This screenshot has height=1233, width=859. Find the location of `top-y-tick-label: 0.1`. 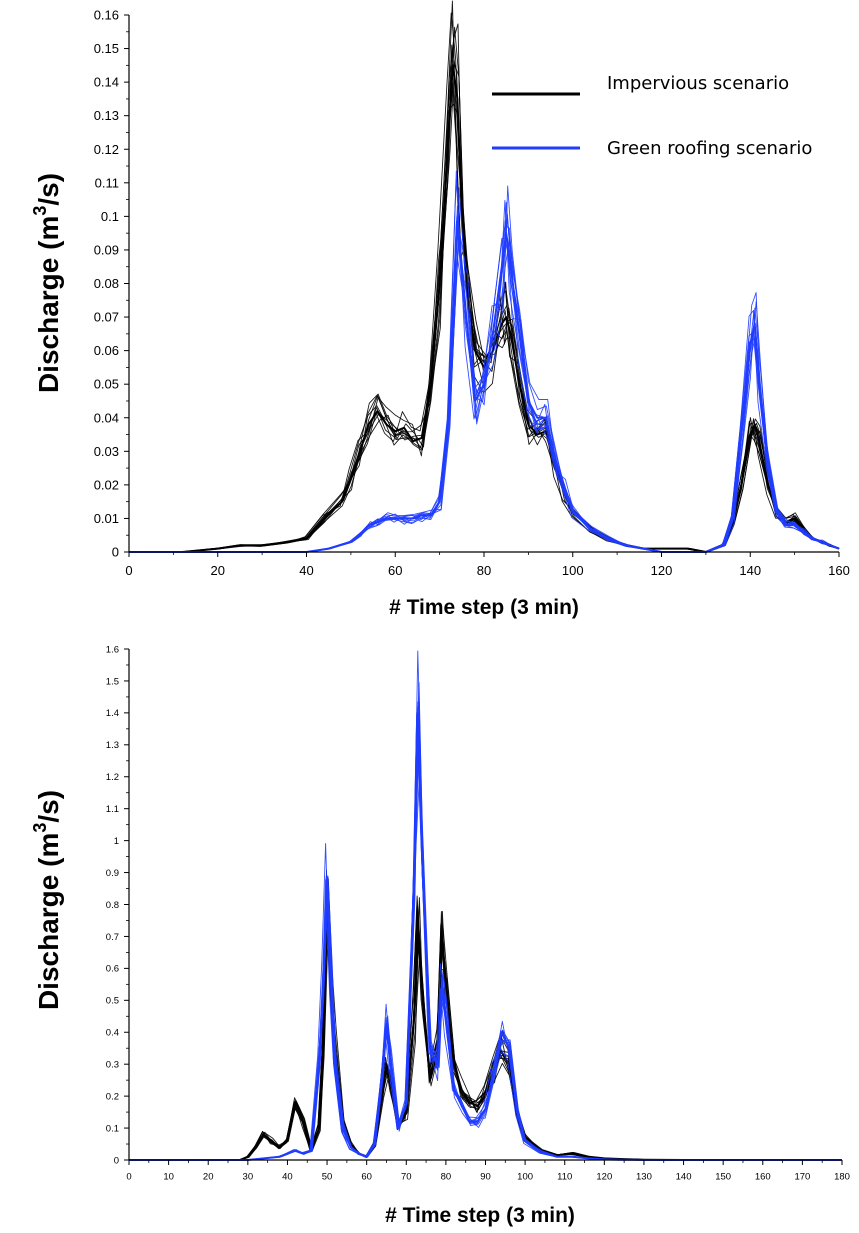

top-y-tick-label: 0.1 is located at coordinates (110, 216).